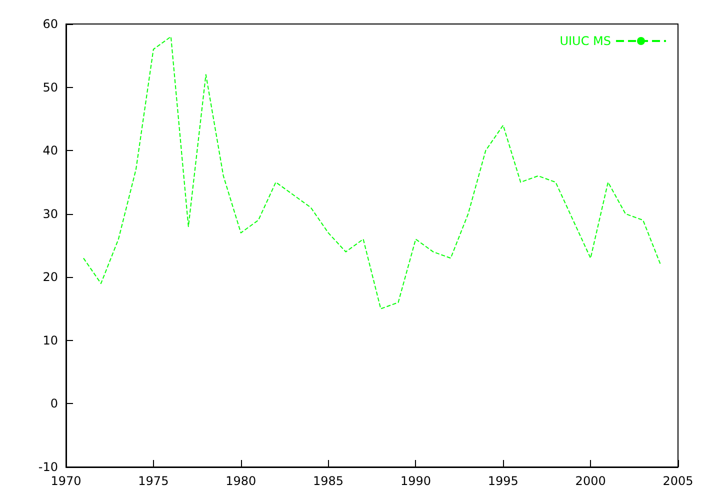 The height and width of the screenshot is (504, 720). What do you see at coordinates (50, 213) in the screenshot?
I see `y-tick-label: 30` at bounding box center [50, 213].